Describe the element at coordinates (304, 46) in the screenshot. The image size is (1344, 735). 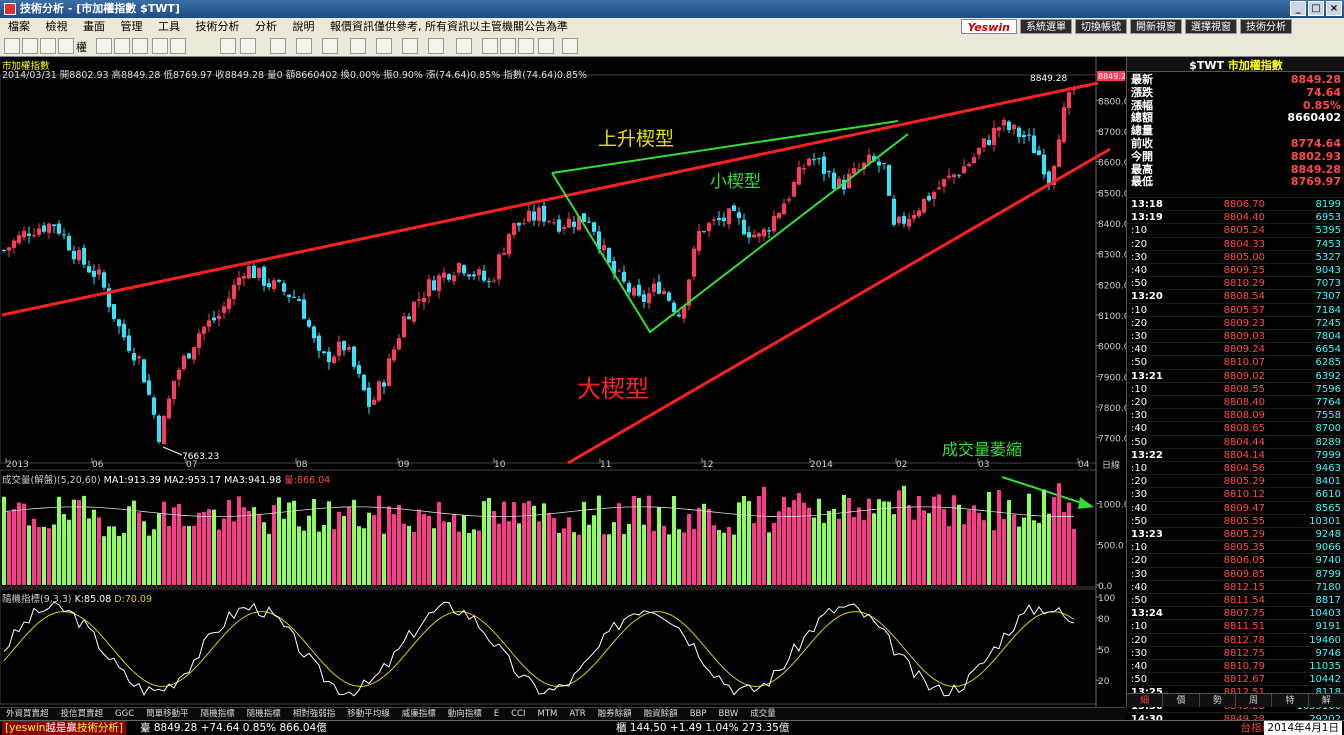
I see `channel-icon` at that location.